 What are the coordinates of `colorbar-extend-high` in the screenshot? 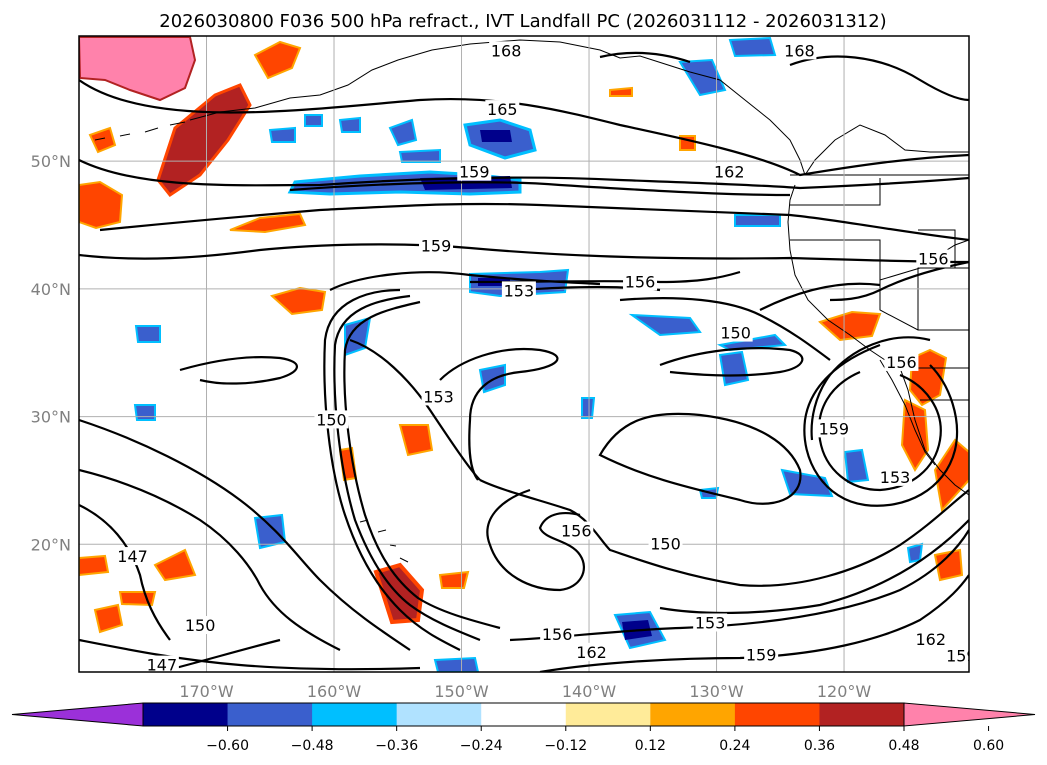 It's located at (969, 714).